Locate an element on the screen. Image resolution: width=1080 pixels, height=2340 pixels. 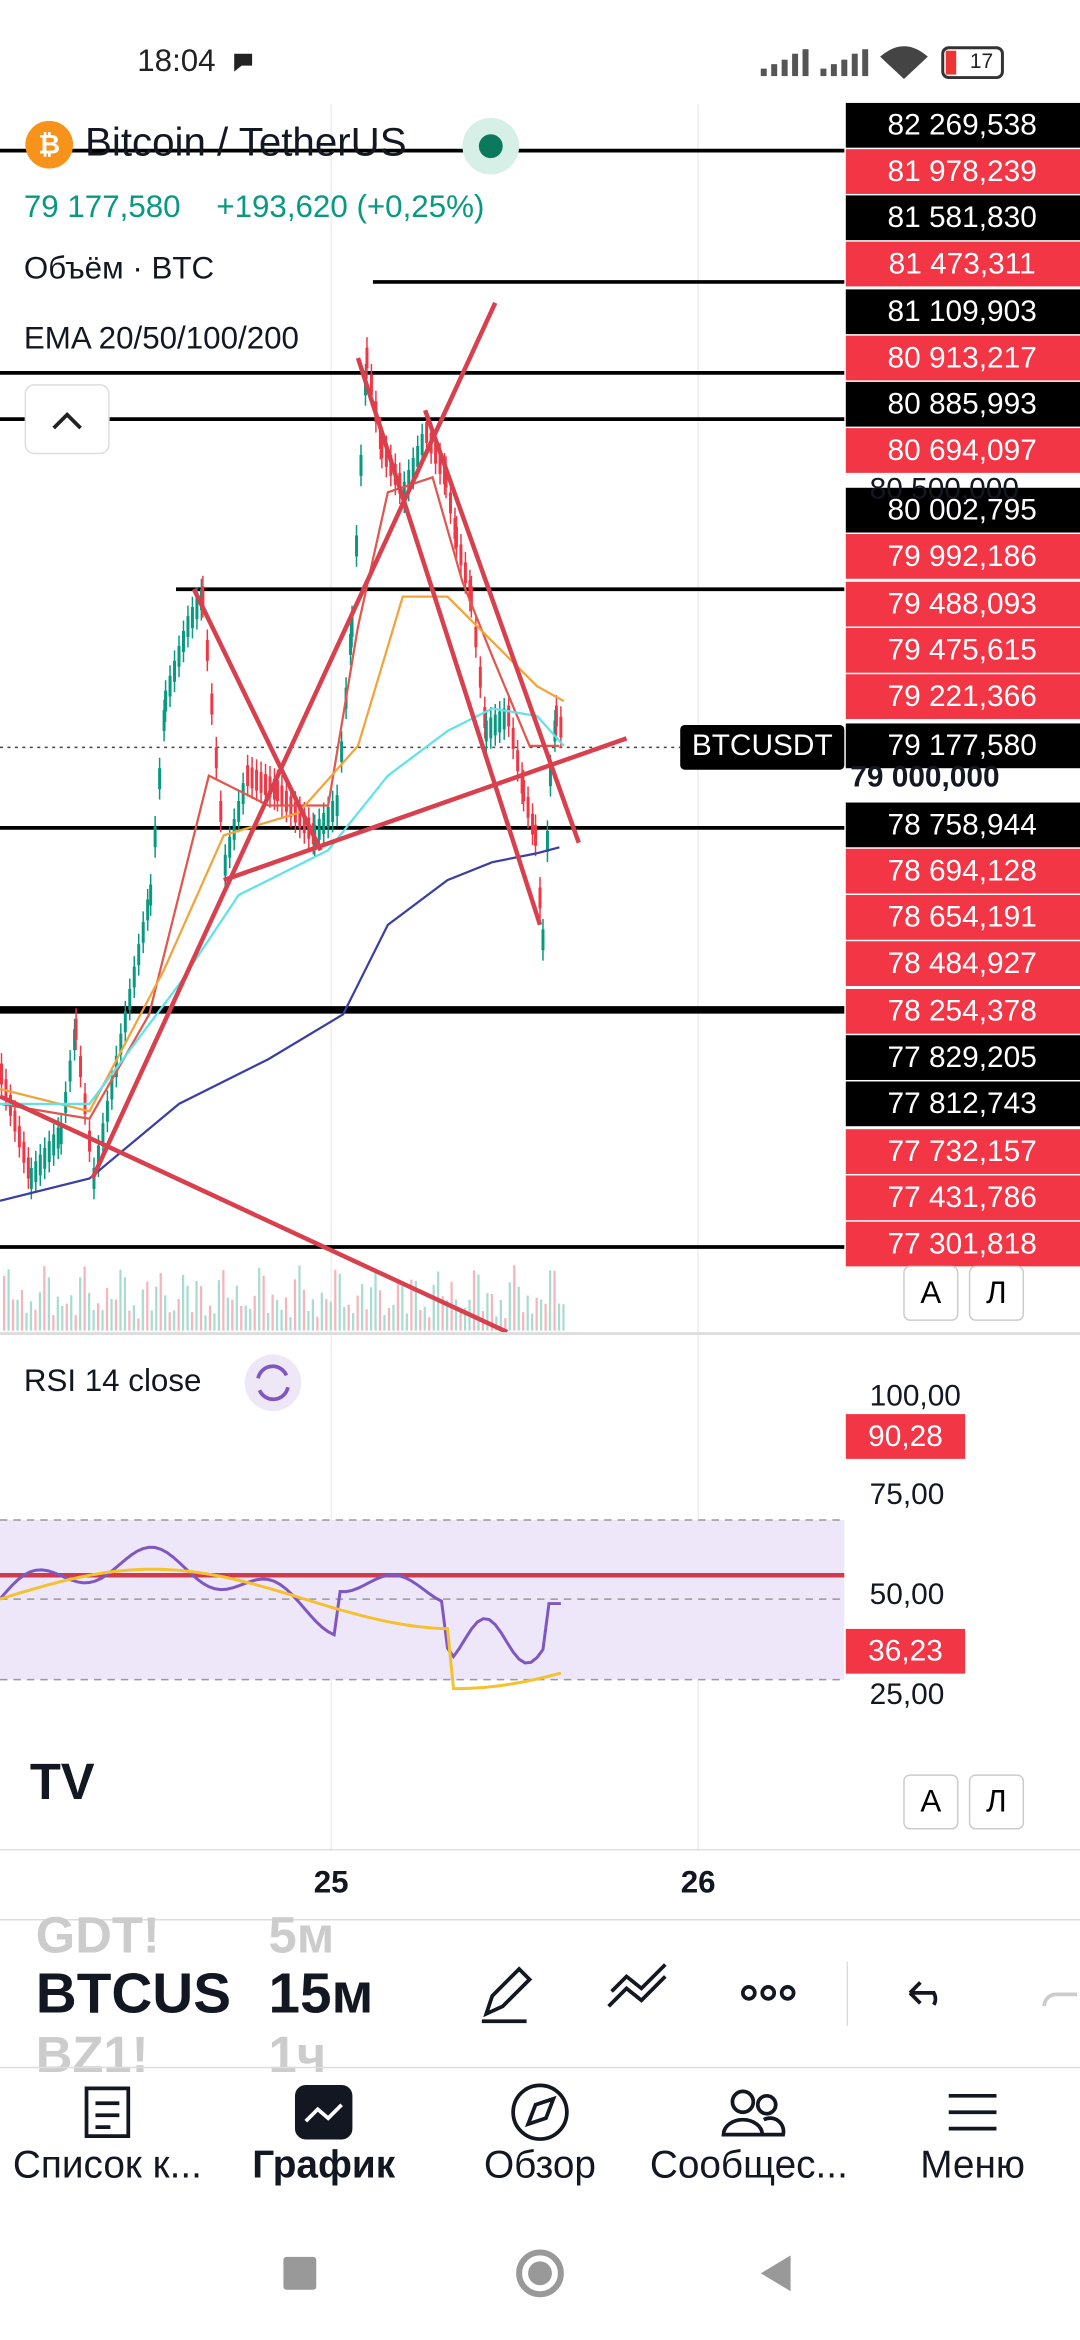
interval-selected: 15м is located at coordinates (321, 1993).